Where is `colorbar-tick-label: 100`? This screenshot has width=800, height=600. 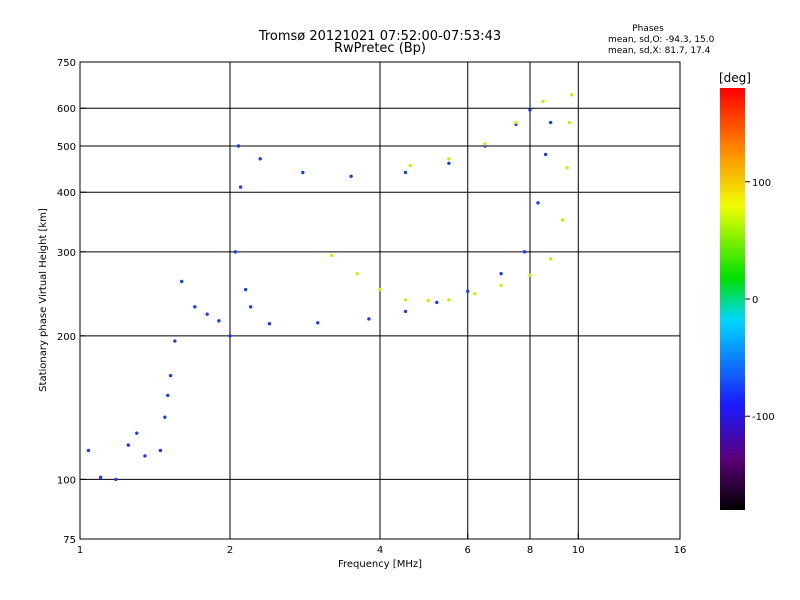
colorbar-tick-label: 100 is located at coordinates (761, 183).